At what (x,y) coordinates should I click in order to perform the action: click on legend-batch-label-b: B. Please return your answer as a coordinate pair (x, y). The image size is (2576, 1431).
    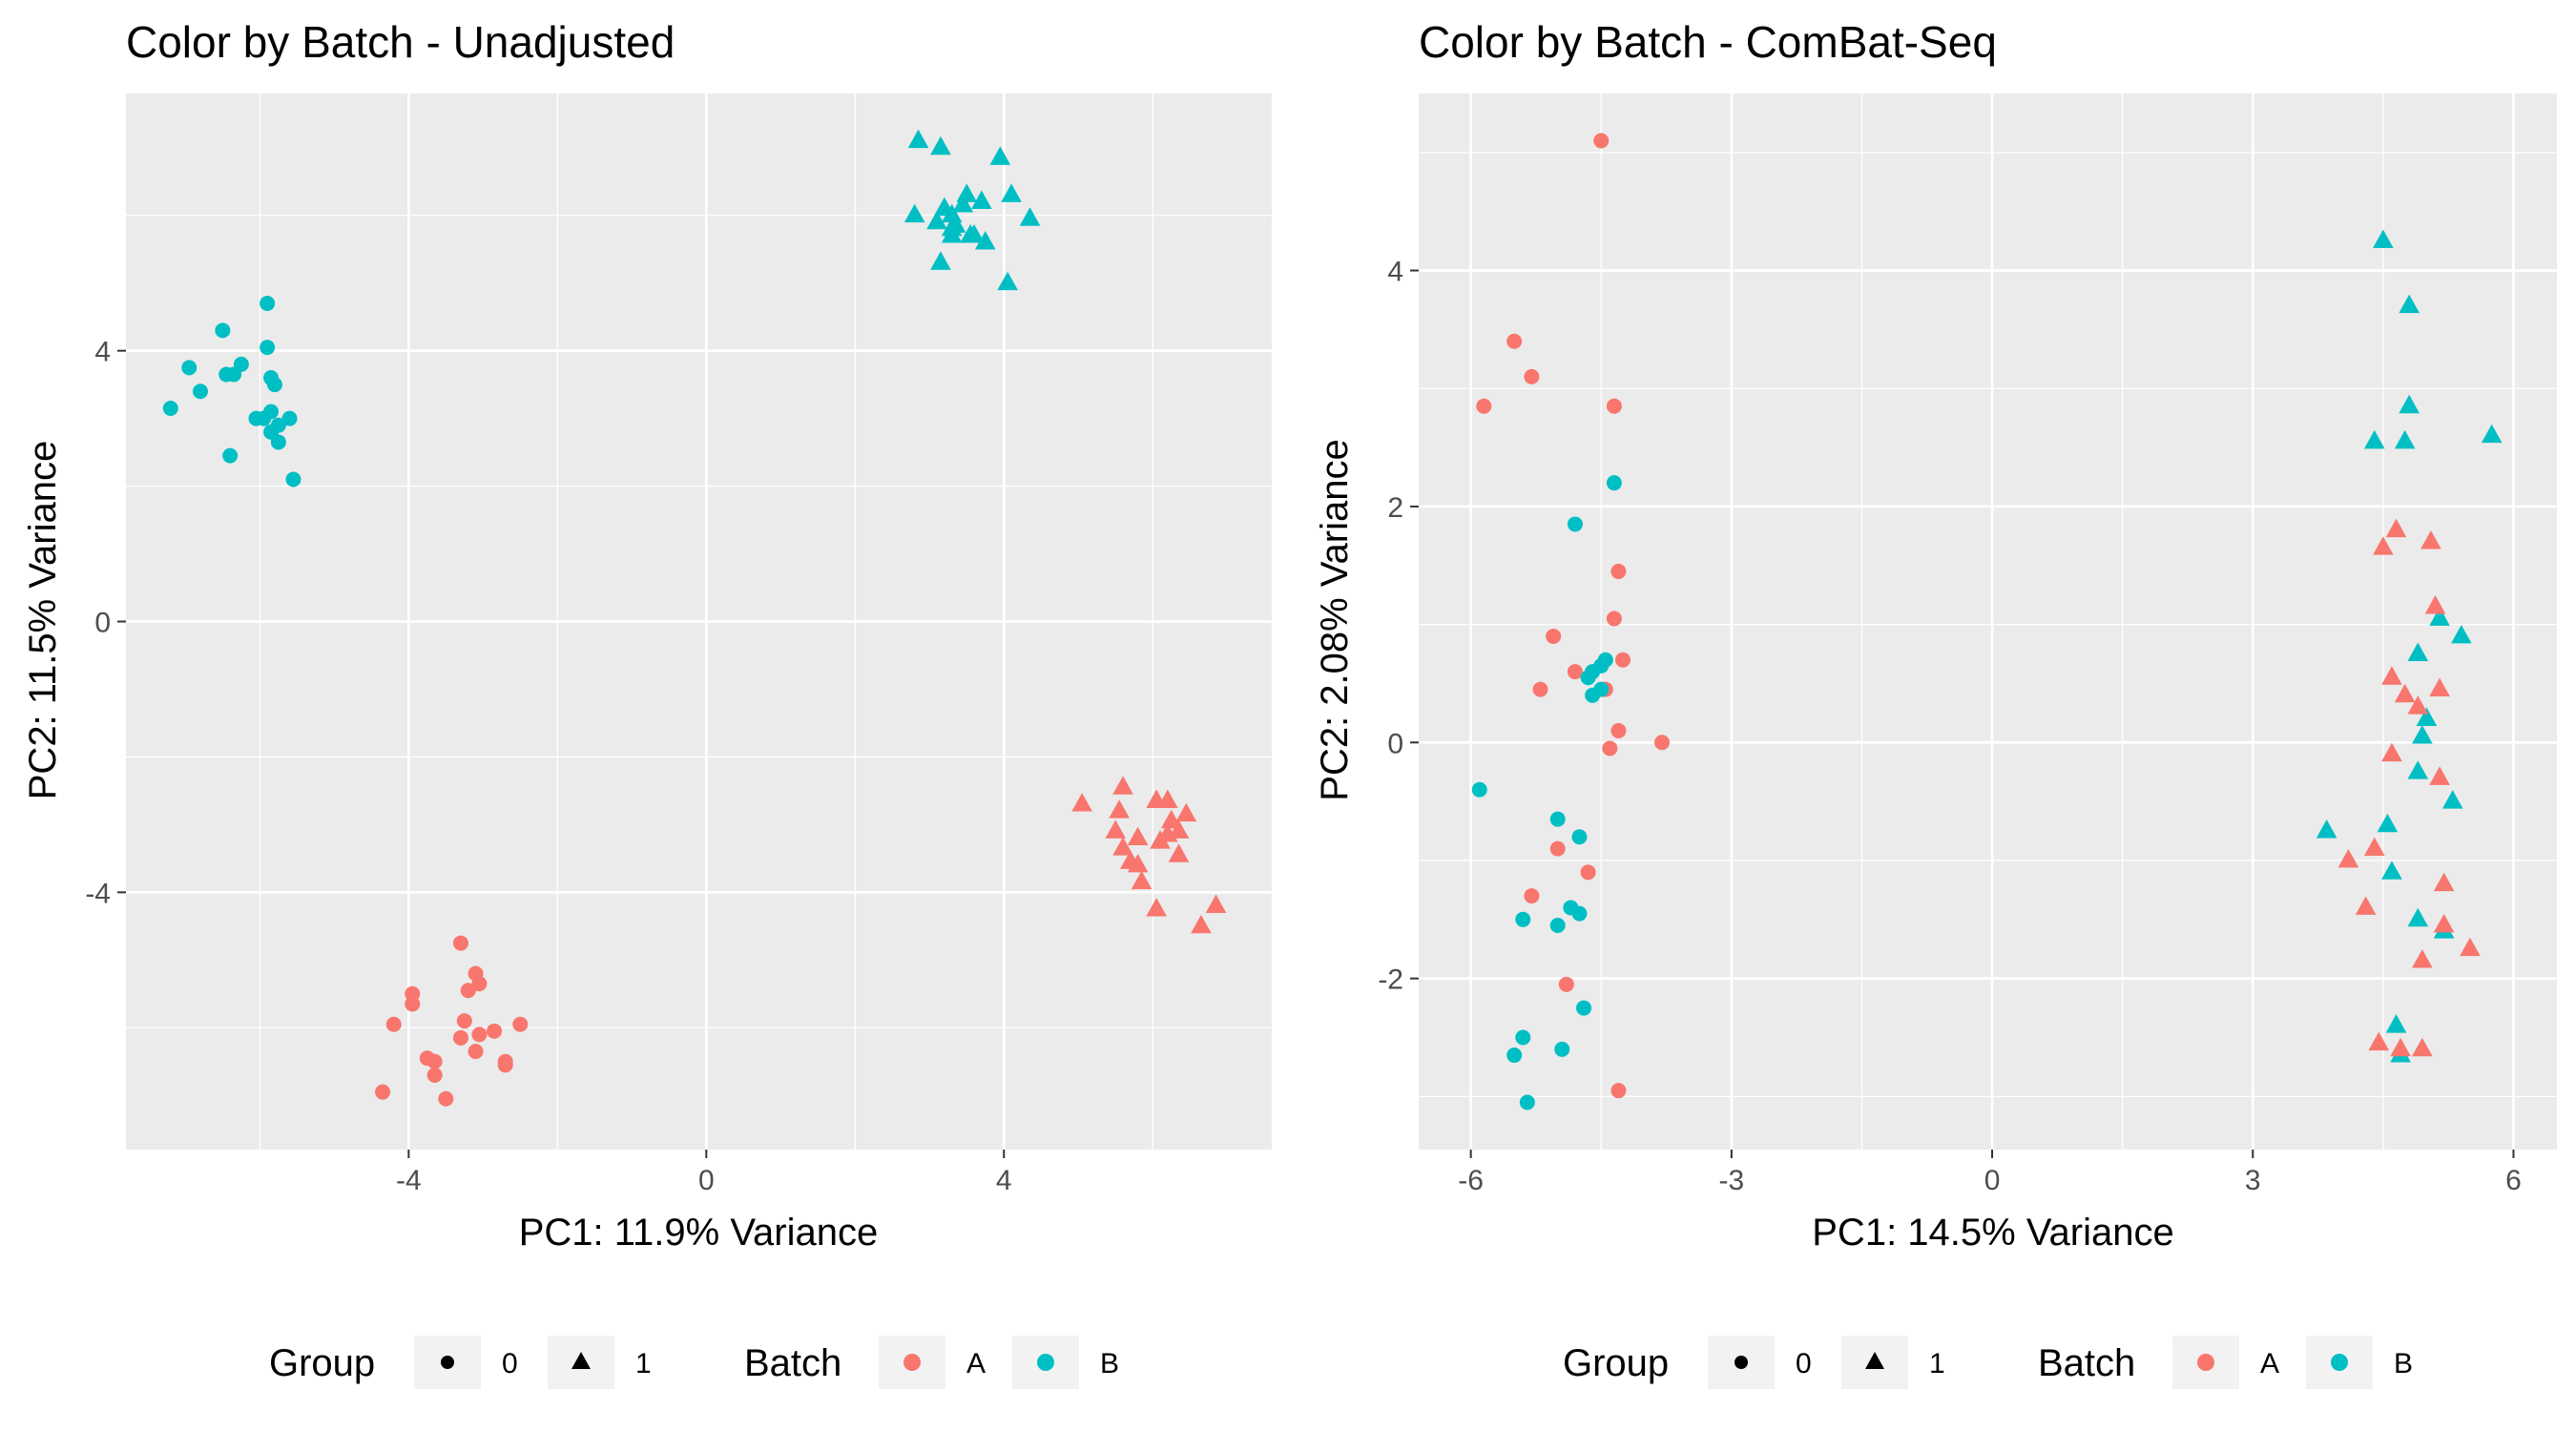
    Looking at the image, I should click on (1109, 1364).